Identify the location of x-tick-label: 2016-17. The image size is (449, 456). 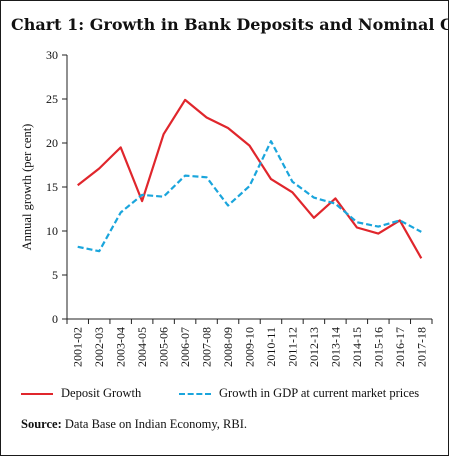
(400, 347).